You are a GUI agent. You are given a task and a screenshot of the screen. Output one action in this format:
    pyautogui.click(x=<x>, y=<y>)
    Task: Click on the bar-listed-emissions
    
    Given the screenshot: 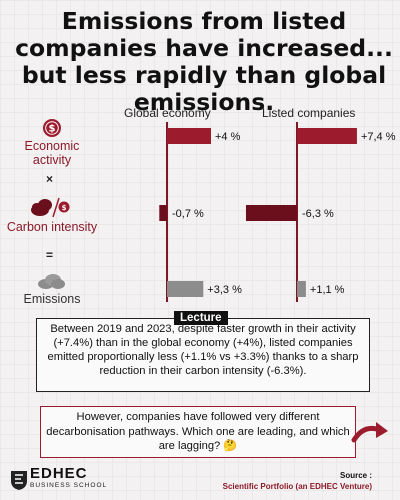 What is the action you would take?
    pyautogui.click(x=301, y=289)
    